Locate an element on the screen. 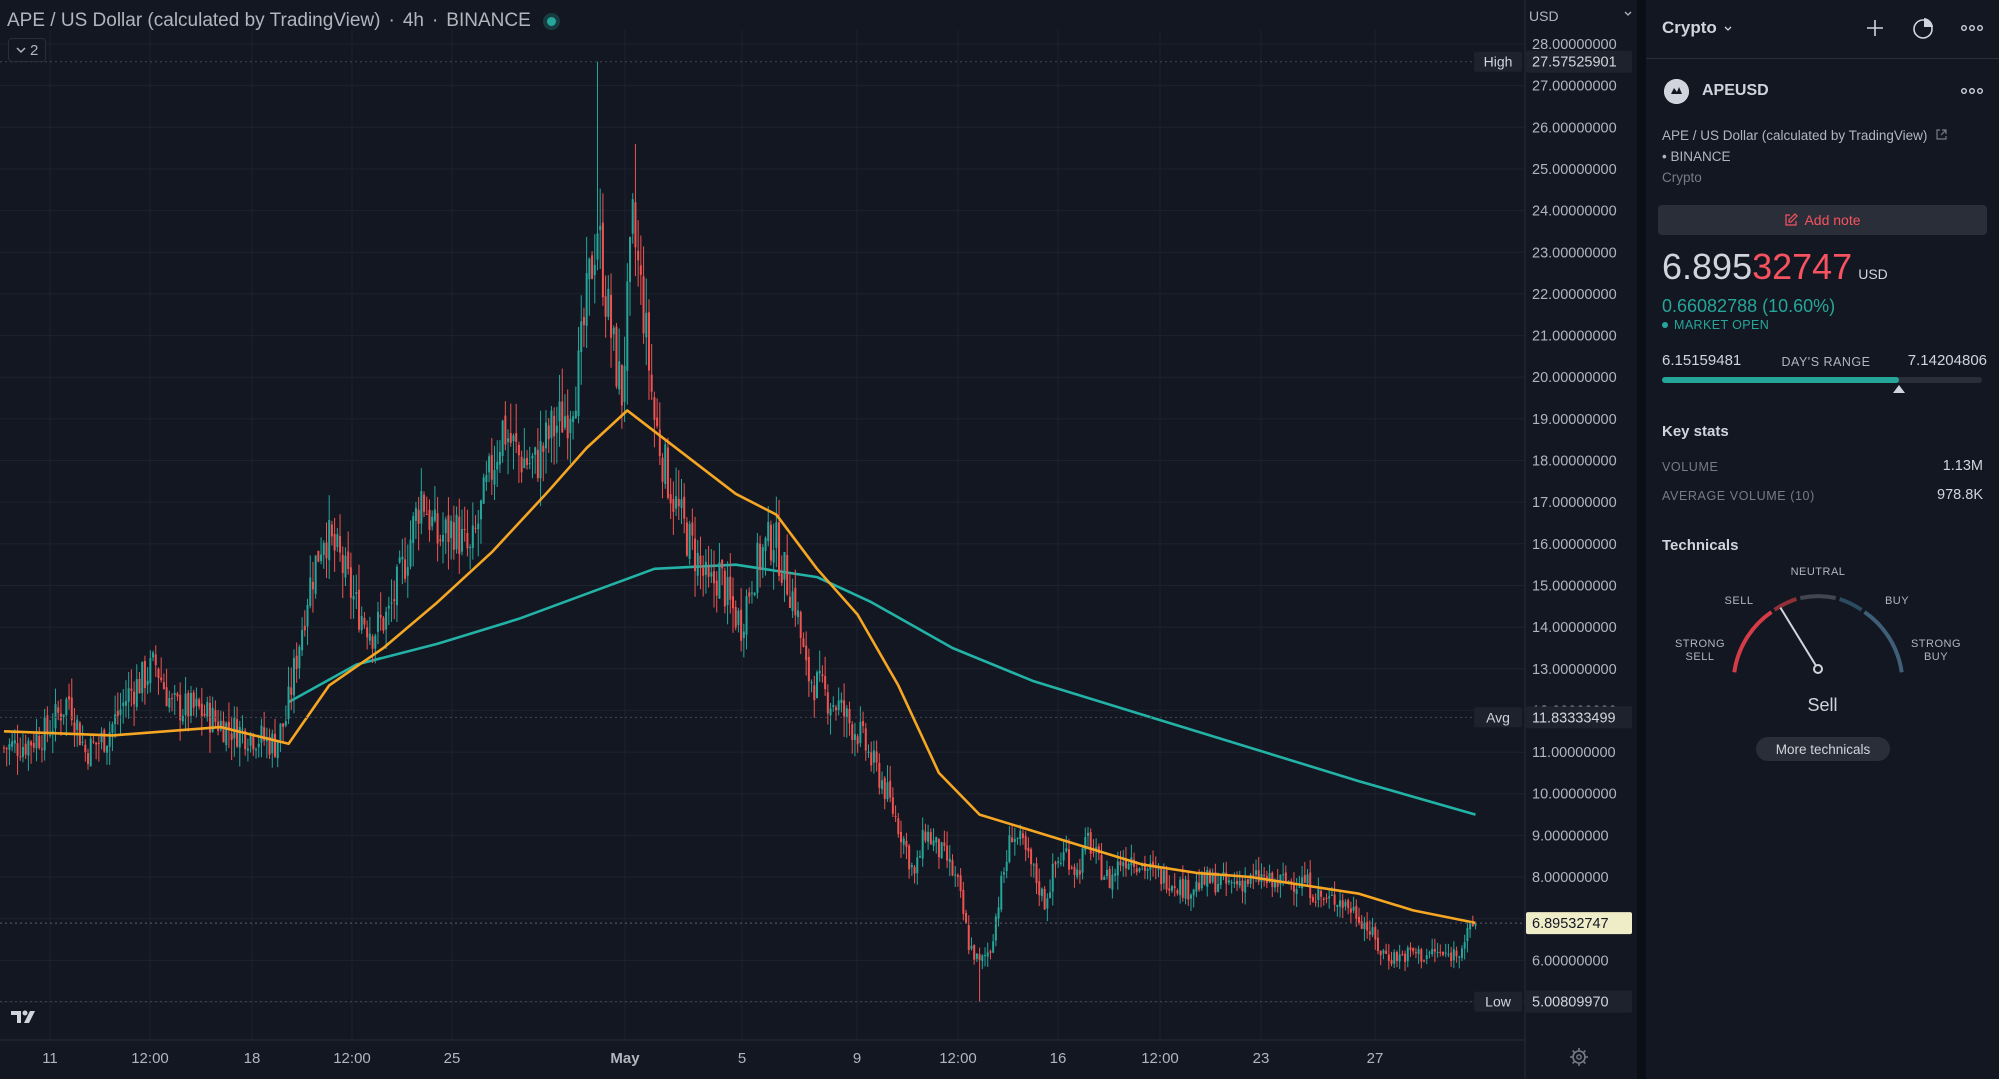 The height and width of the screenshot is (1079, 1999). technicals-gauge: NEUTRAL SELL BUY STRONG SELL STRONG BUY is located at coordinates (1818, 645).